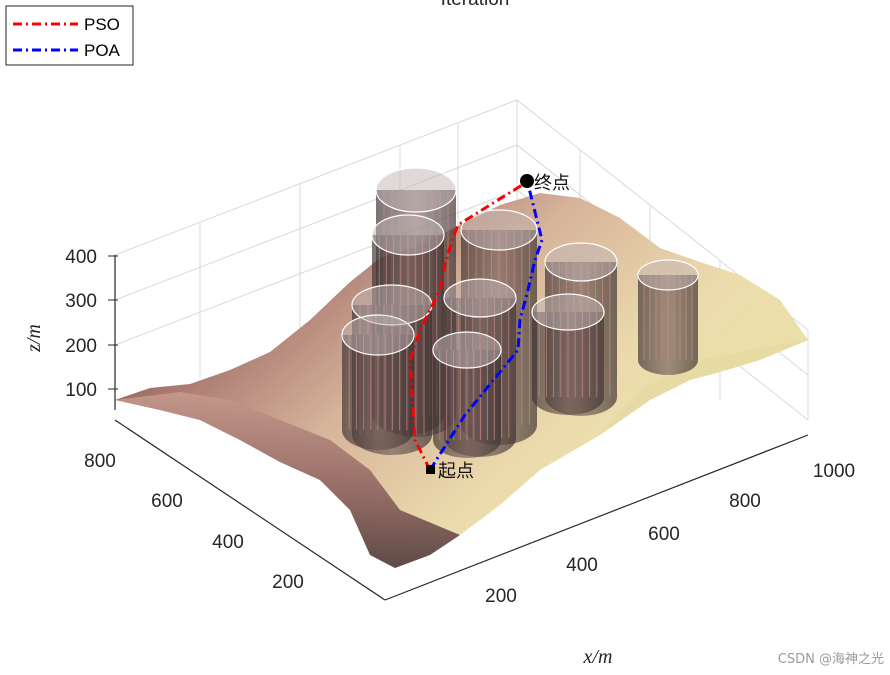 The height and width of the screenshot is (675, 890). Describe the element at coordinates (194, 522) in the screenshot. I see `y-axis: 200 400 600 800` at that location.